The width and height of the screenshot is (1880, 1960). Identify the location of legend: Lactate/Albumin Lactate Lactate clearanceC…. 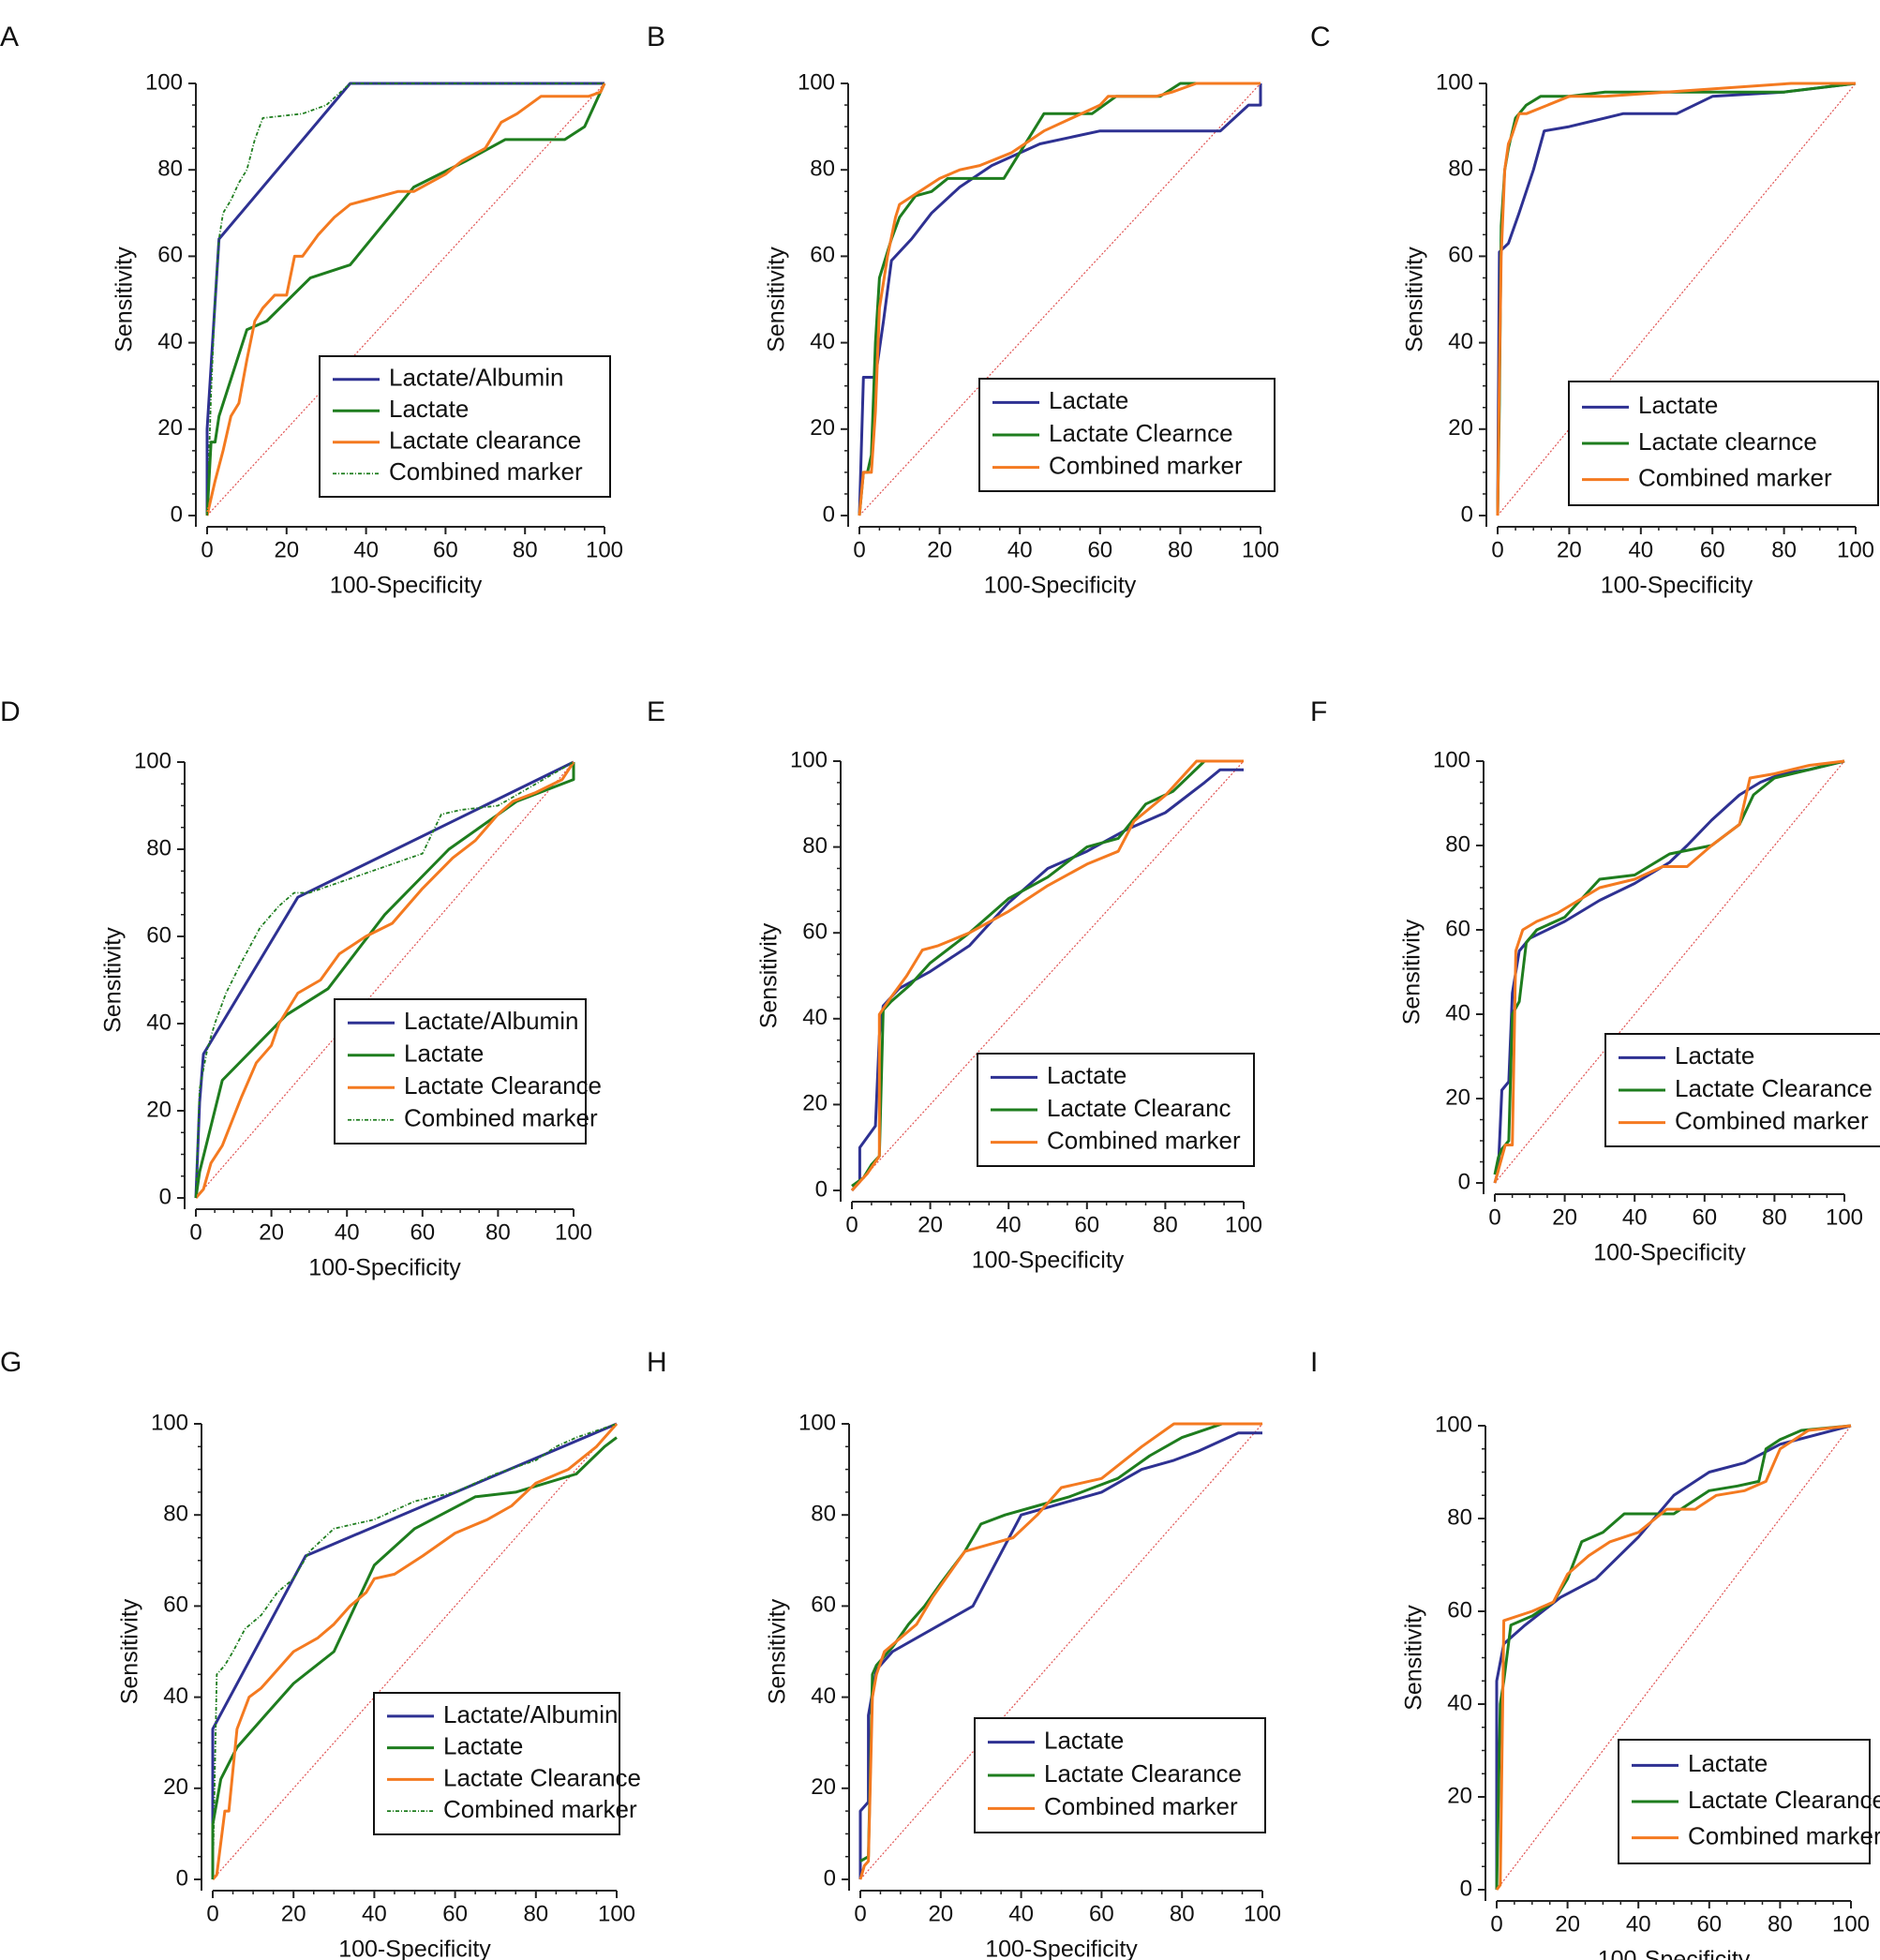
(465, 427).